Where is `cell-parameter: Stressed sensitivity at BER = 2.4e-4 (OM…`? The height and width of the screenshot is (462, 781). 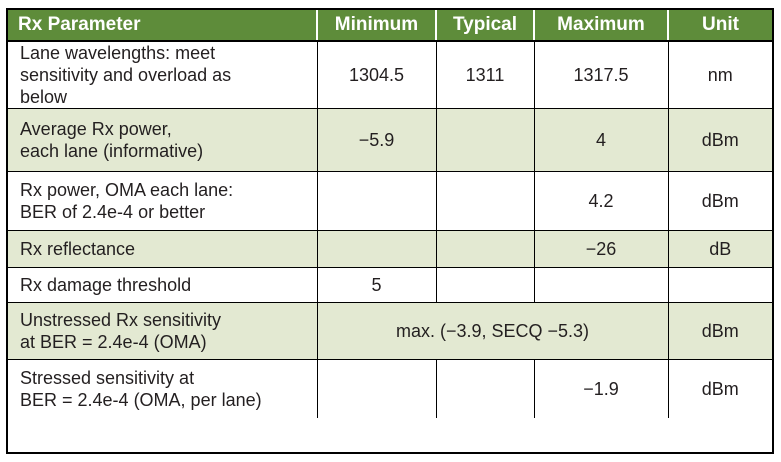
cell-parameter: Stressed sensitivity at BER = 2.4e-4 (OM… is located at coordinates (163, 388).